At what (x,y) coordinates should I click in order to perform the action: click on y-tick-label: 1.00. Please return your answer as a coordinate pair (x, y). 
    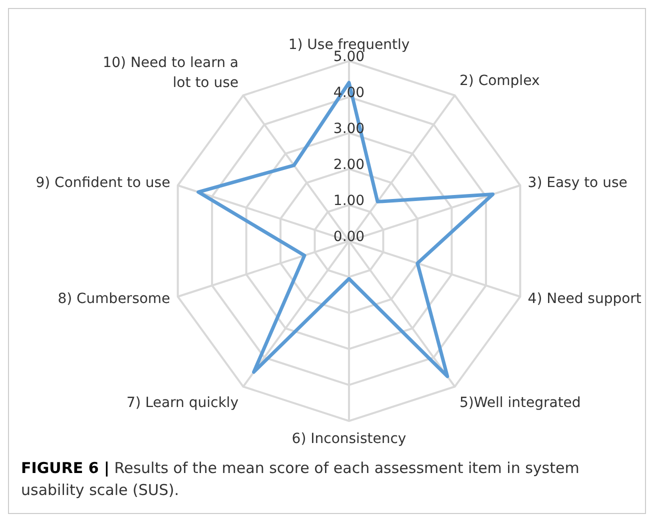
    Looking at the image, I should click on (349, 201).